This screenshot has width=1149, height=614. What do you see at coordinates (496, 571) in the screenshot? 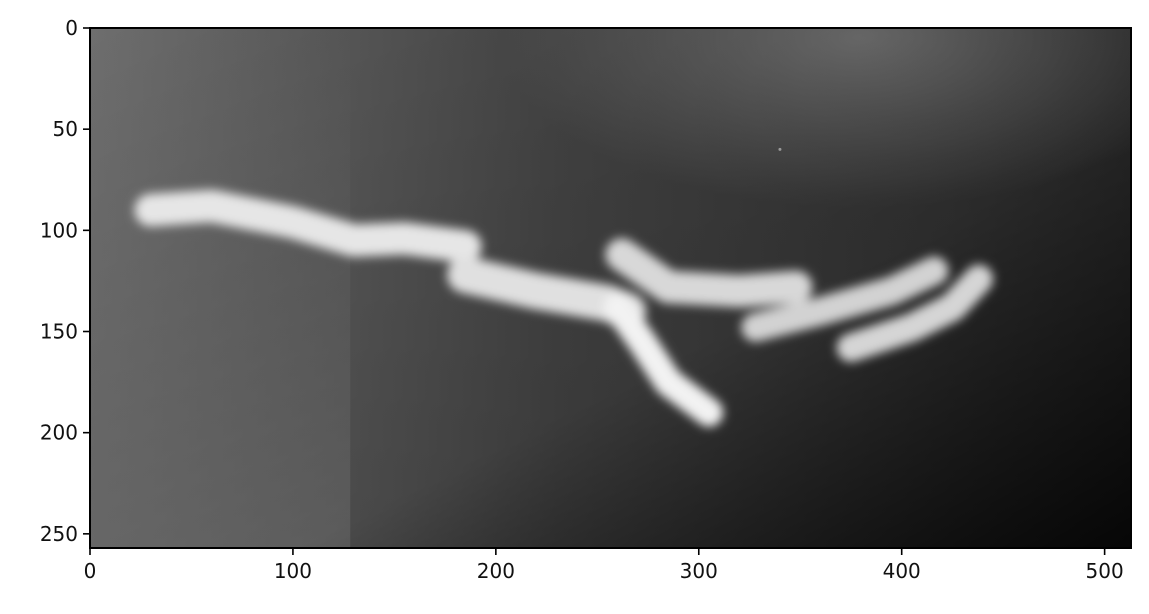
I see `x-tick-label: 200` at bounding box center [496, 571].